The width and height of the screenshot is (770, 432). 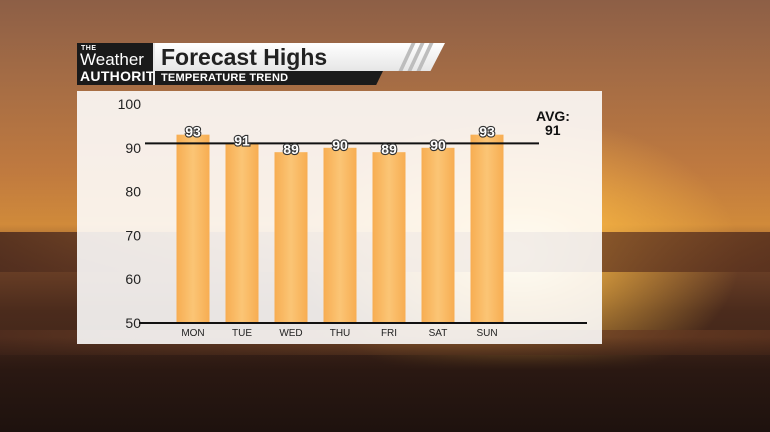 I want to click on bar-thu, so click(x=340, y=235).